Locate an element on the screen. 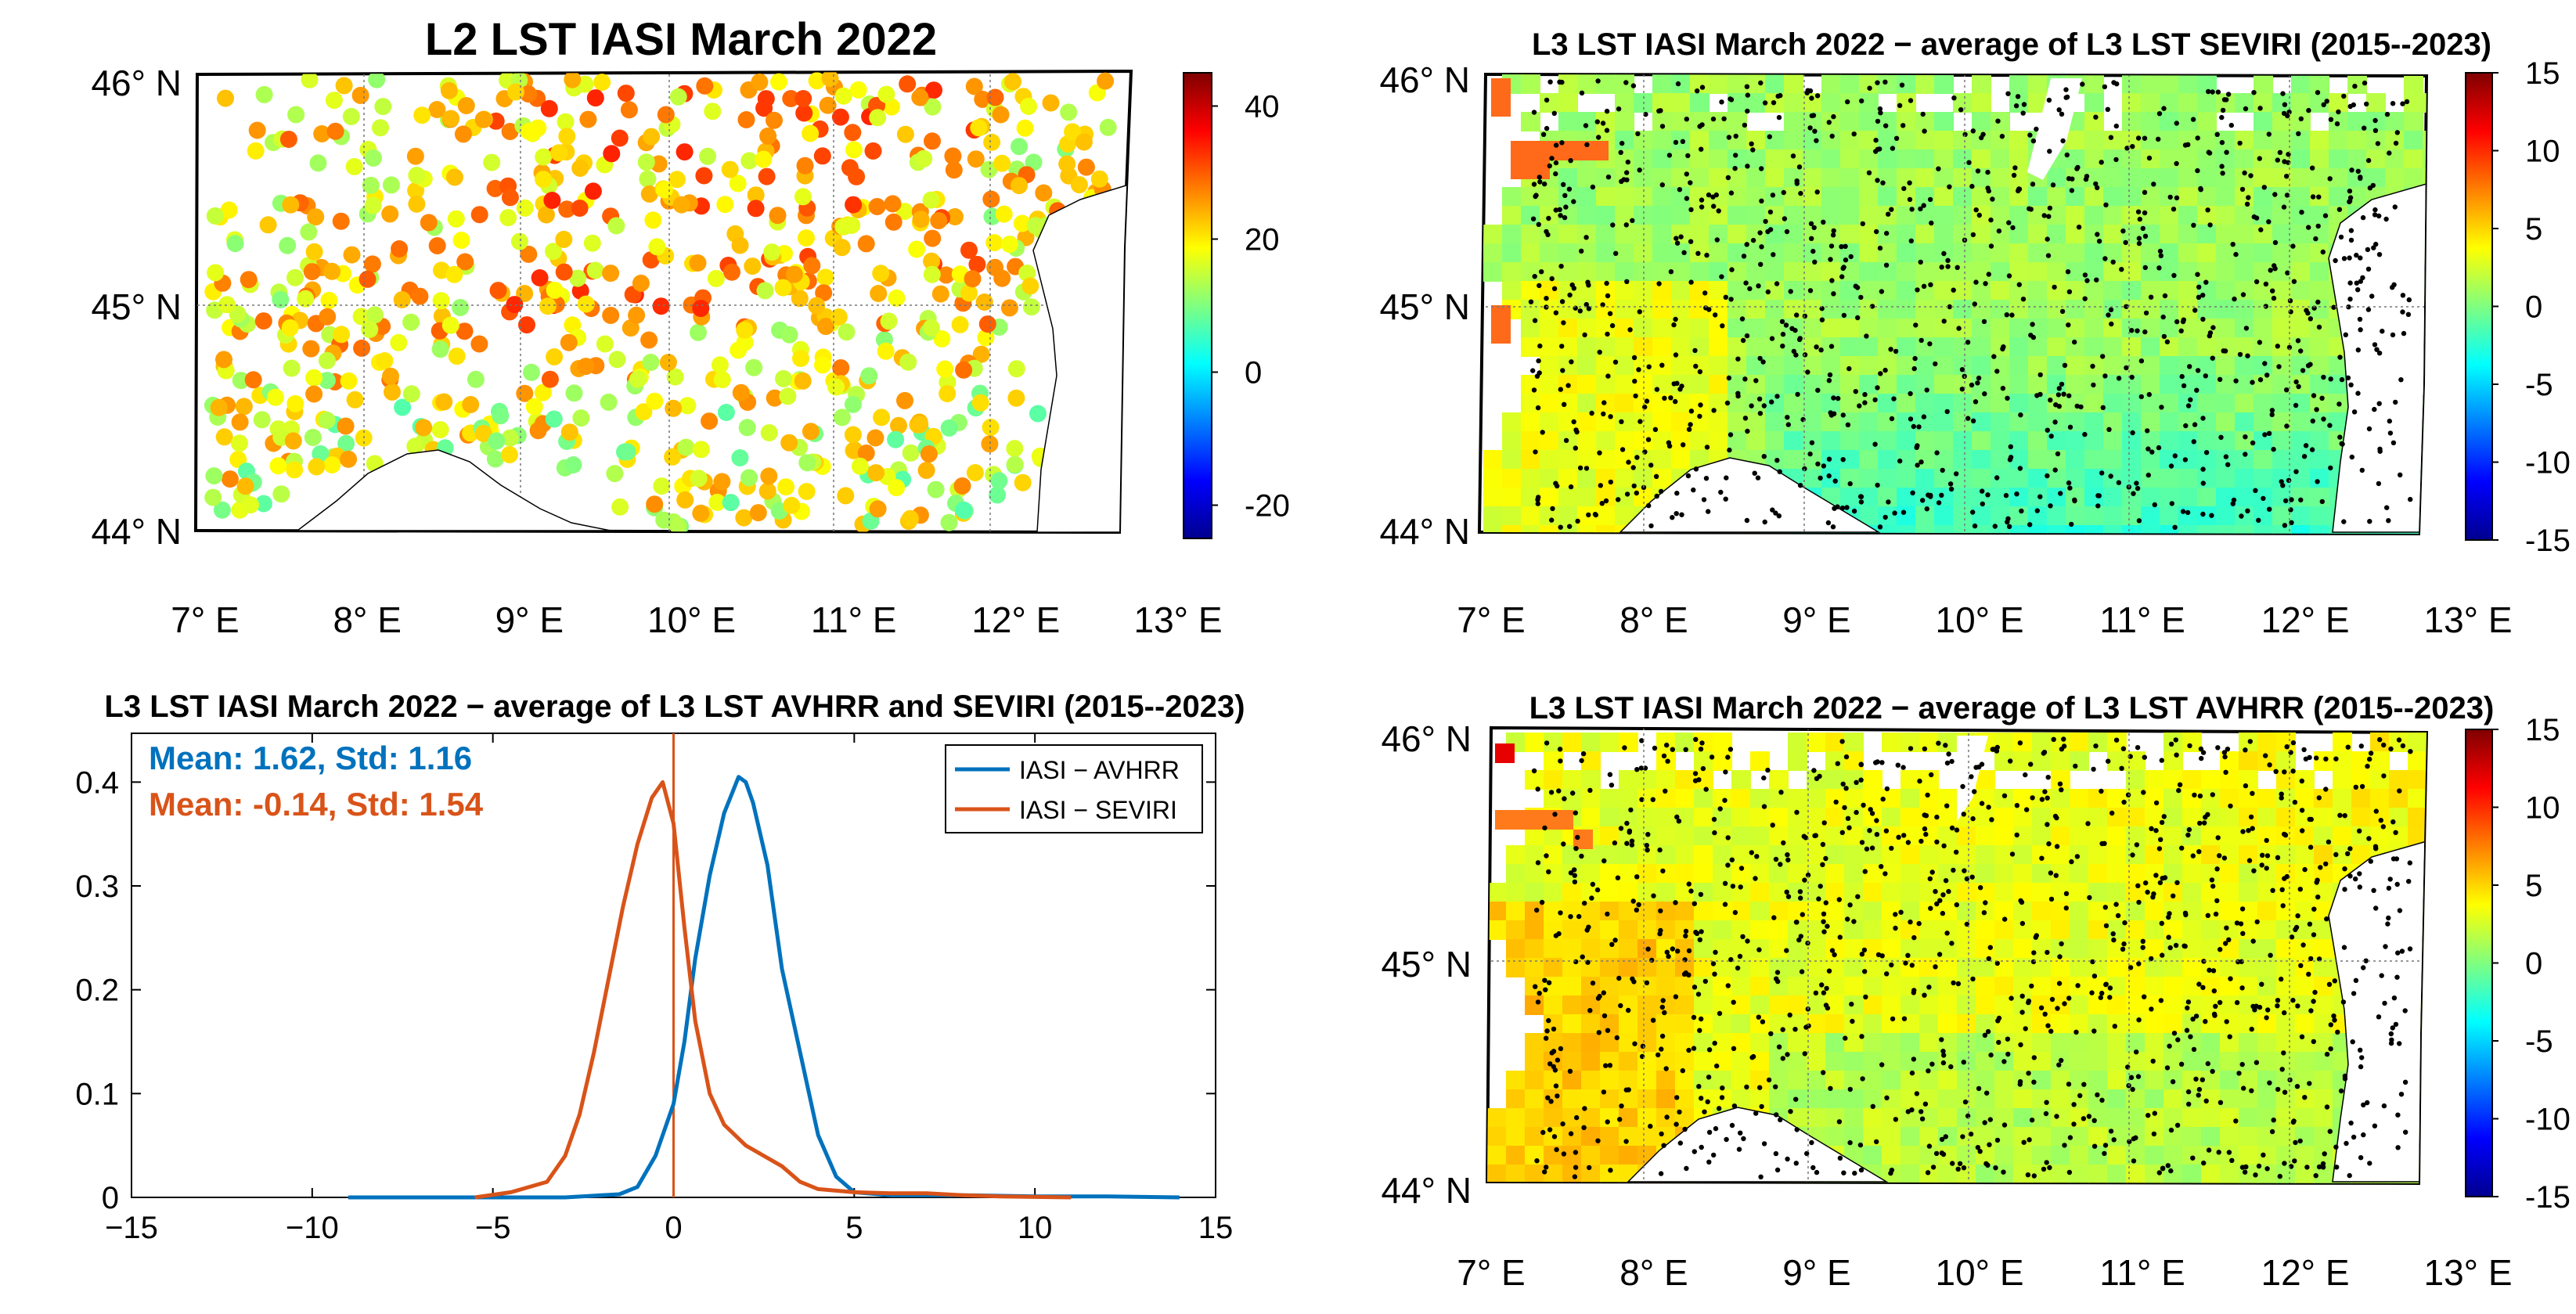  y-tick-label: 0.4 is located at coordinates (97, 782).